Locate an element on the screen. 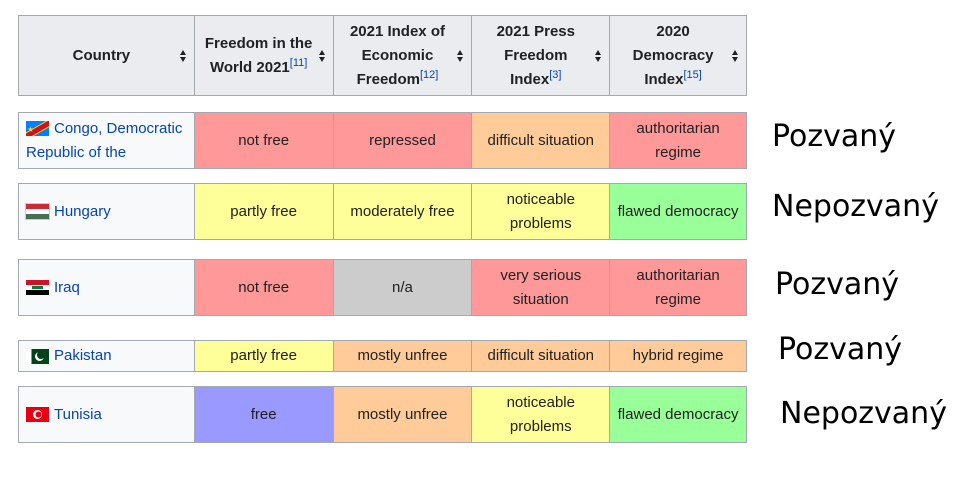  country-cell: Pakistan is located at coordinates (107, 356).